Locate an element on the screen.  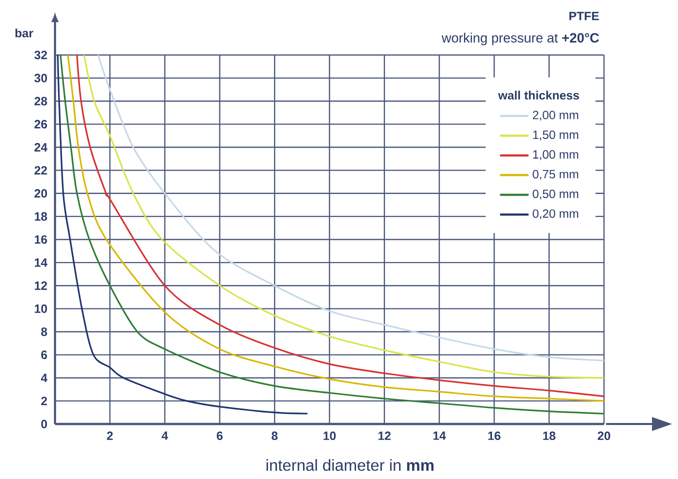
y-tick-label: 26 is located at coordinates (40, 124).